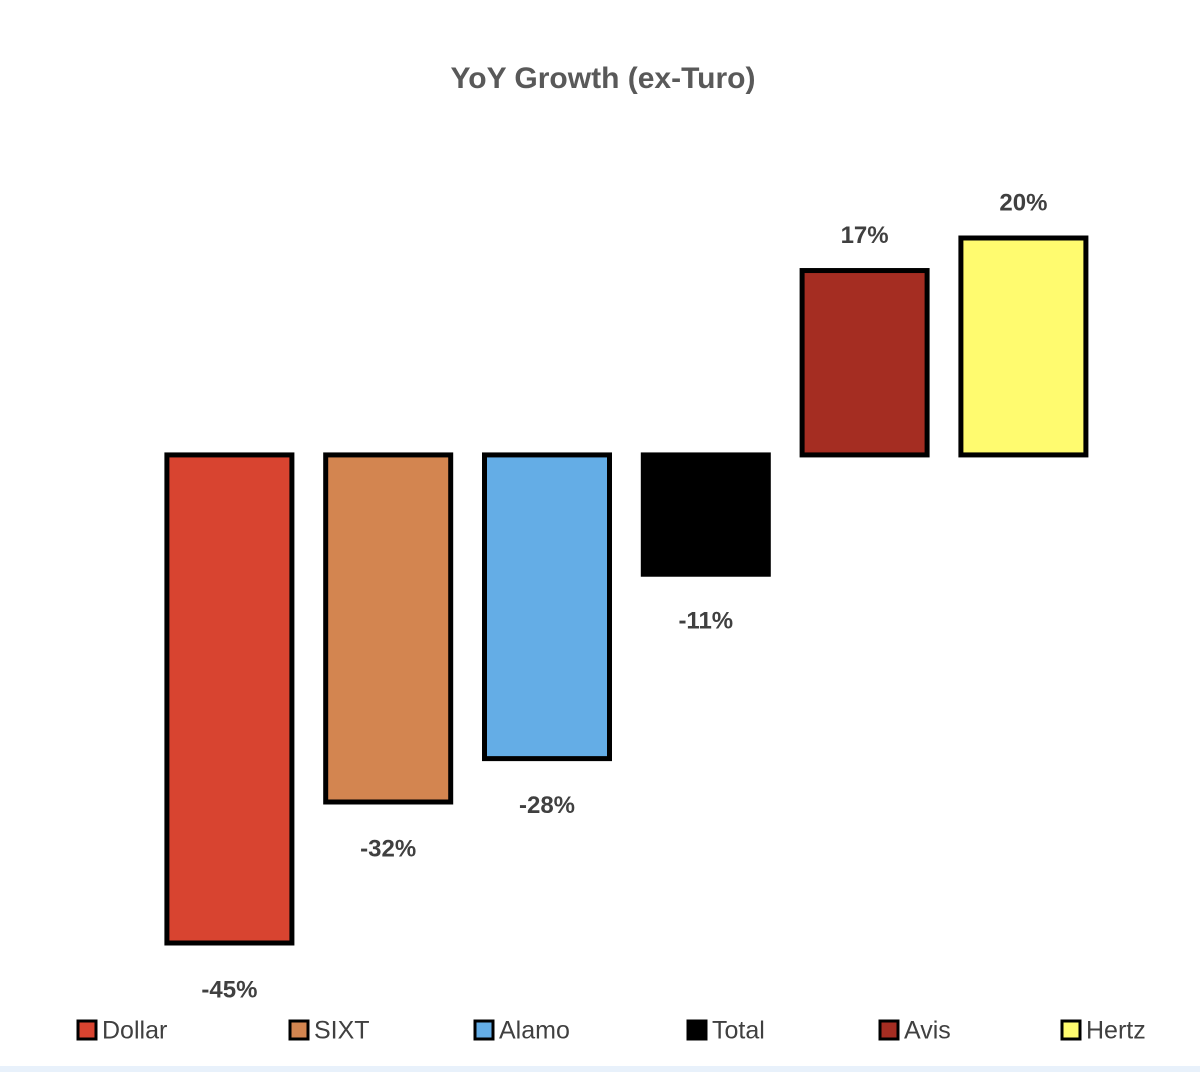  What do you see at coordinates (705, 621) in the screenshot?
I see `data-label: -11%` at bounding box center [705, 621].